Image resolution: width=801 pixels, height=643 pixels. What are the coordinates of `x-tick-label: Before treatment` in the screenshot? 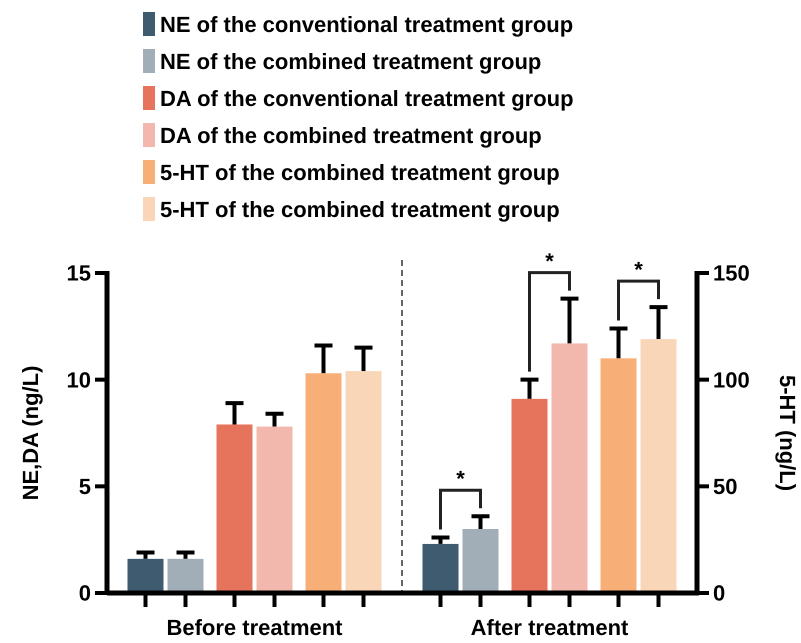 It's located at (255, 627).